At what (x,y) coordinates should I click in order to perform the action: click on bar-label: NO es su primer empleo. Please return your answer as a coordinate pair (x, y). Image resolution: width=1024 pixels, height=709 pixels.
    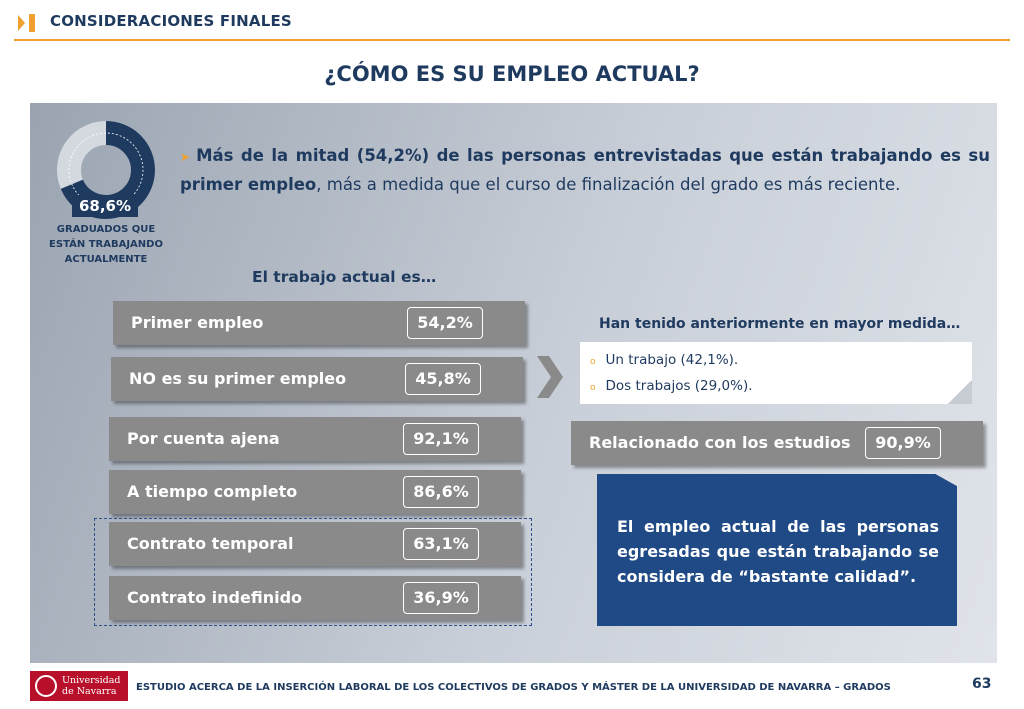
    Looking at the image, I should click on (238, 378).